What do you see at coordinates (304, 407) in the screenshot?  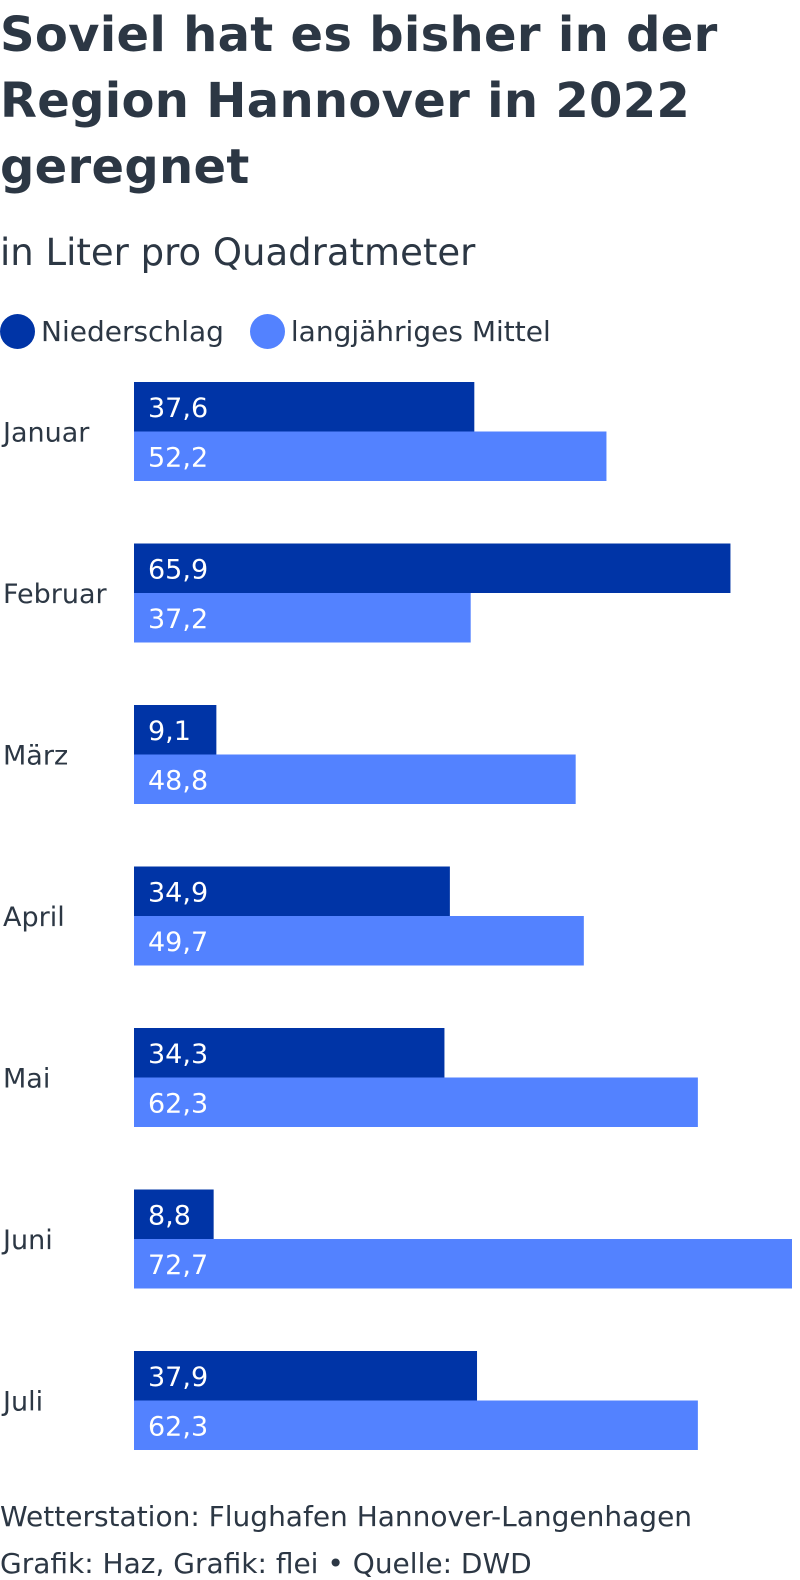 I see `bar-niederschlag-januar` at bounding box center [304, 407].